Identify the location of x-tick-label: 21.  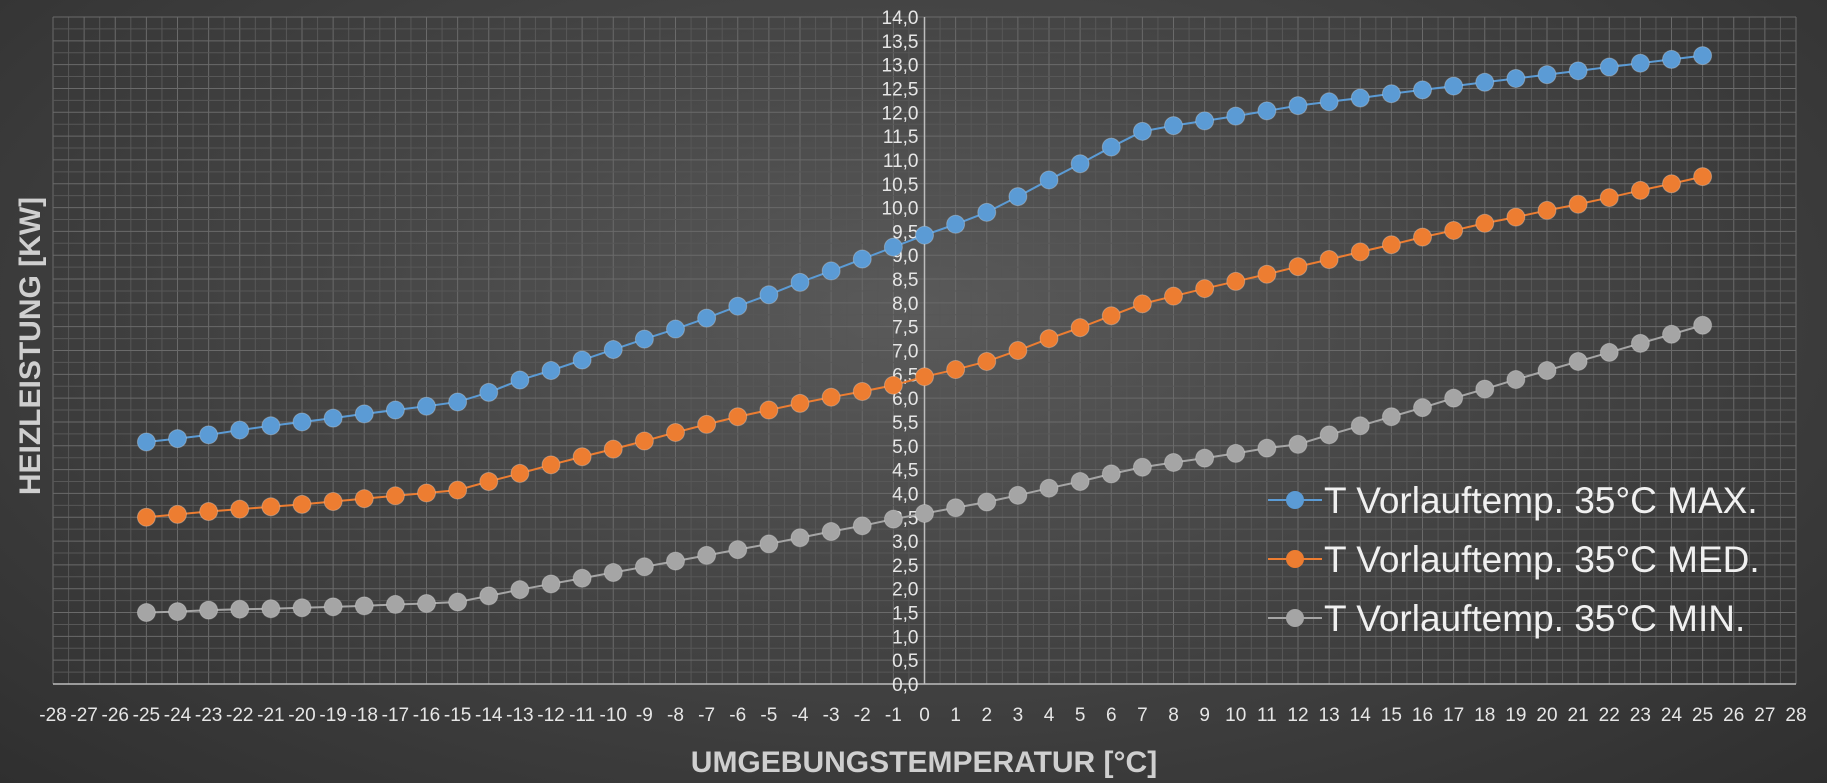
(1578, 715).